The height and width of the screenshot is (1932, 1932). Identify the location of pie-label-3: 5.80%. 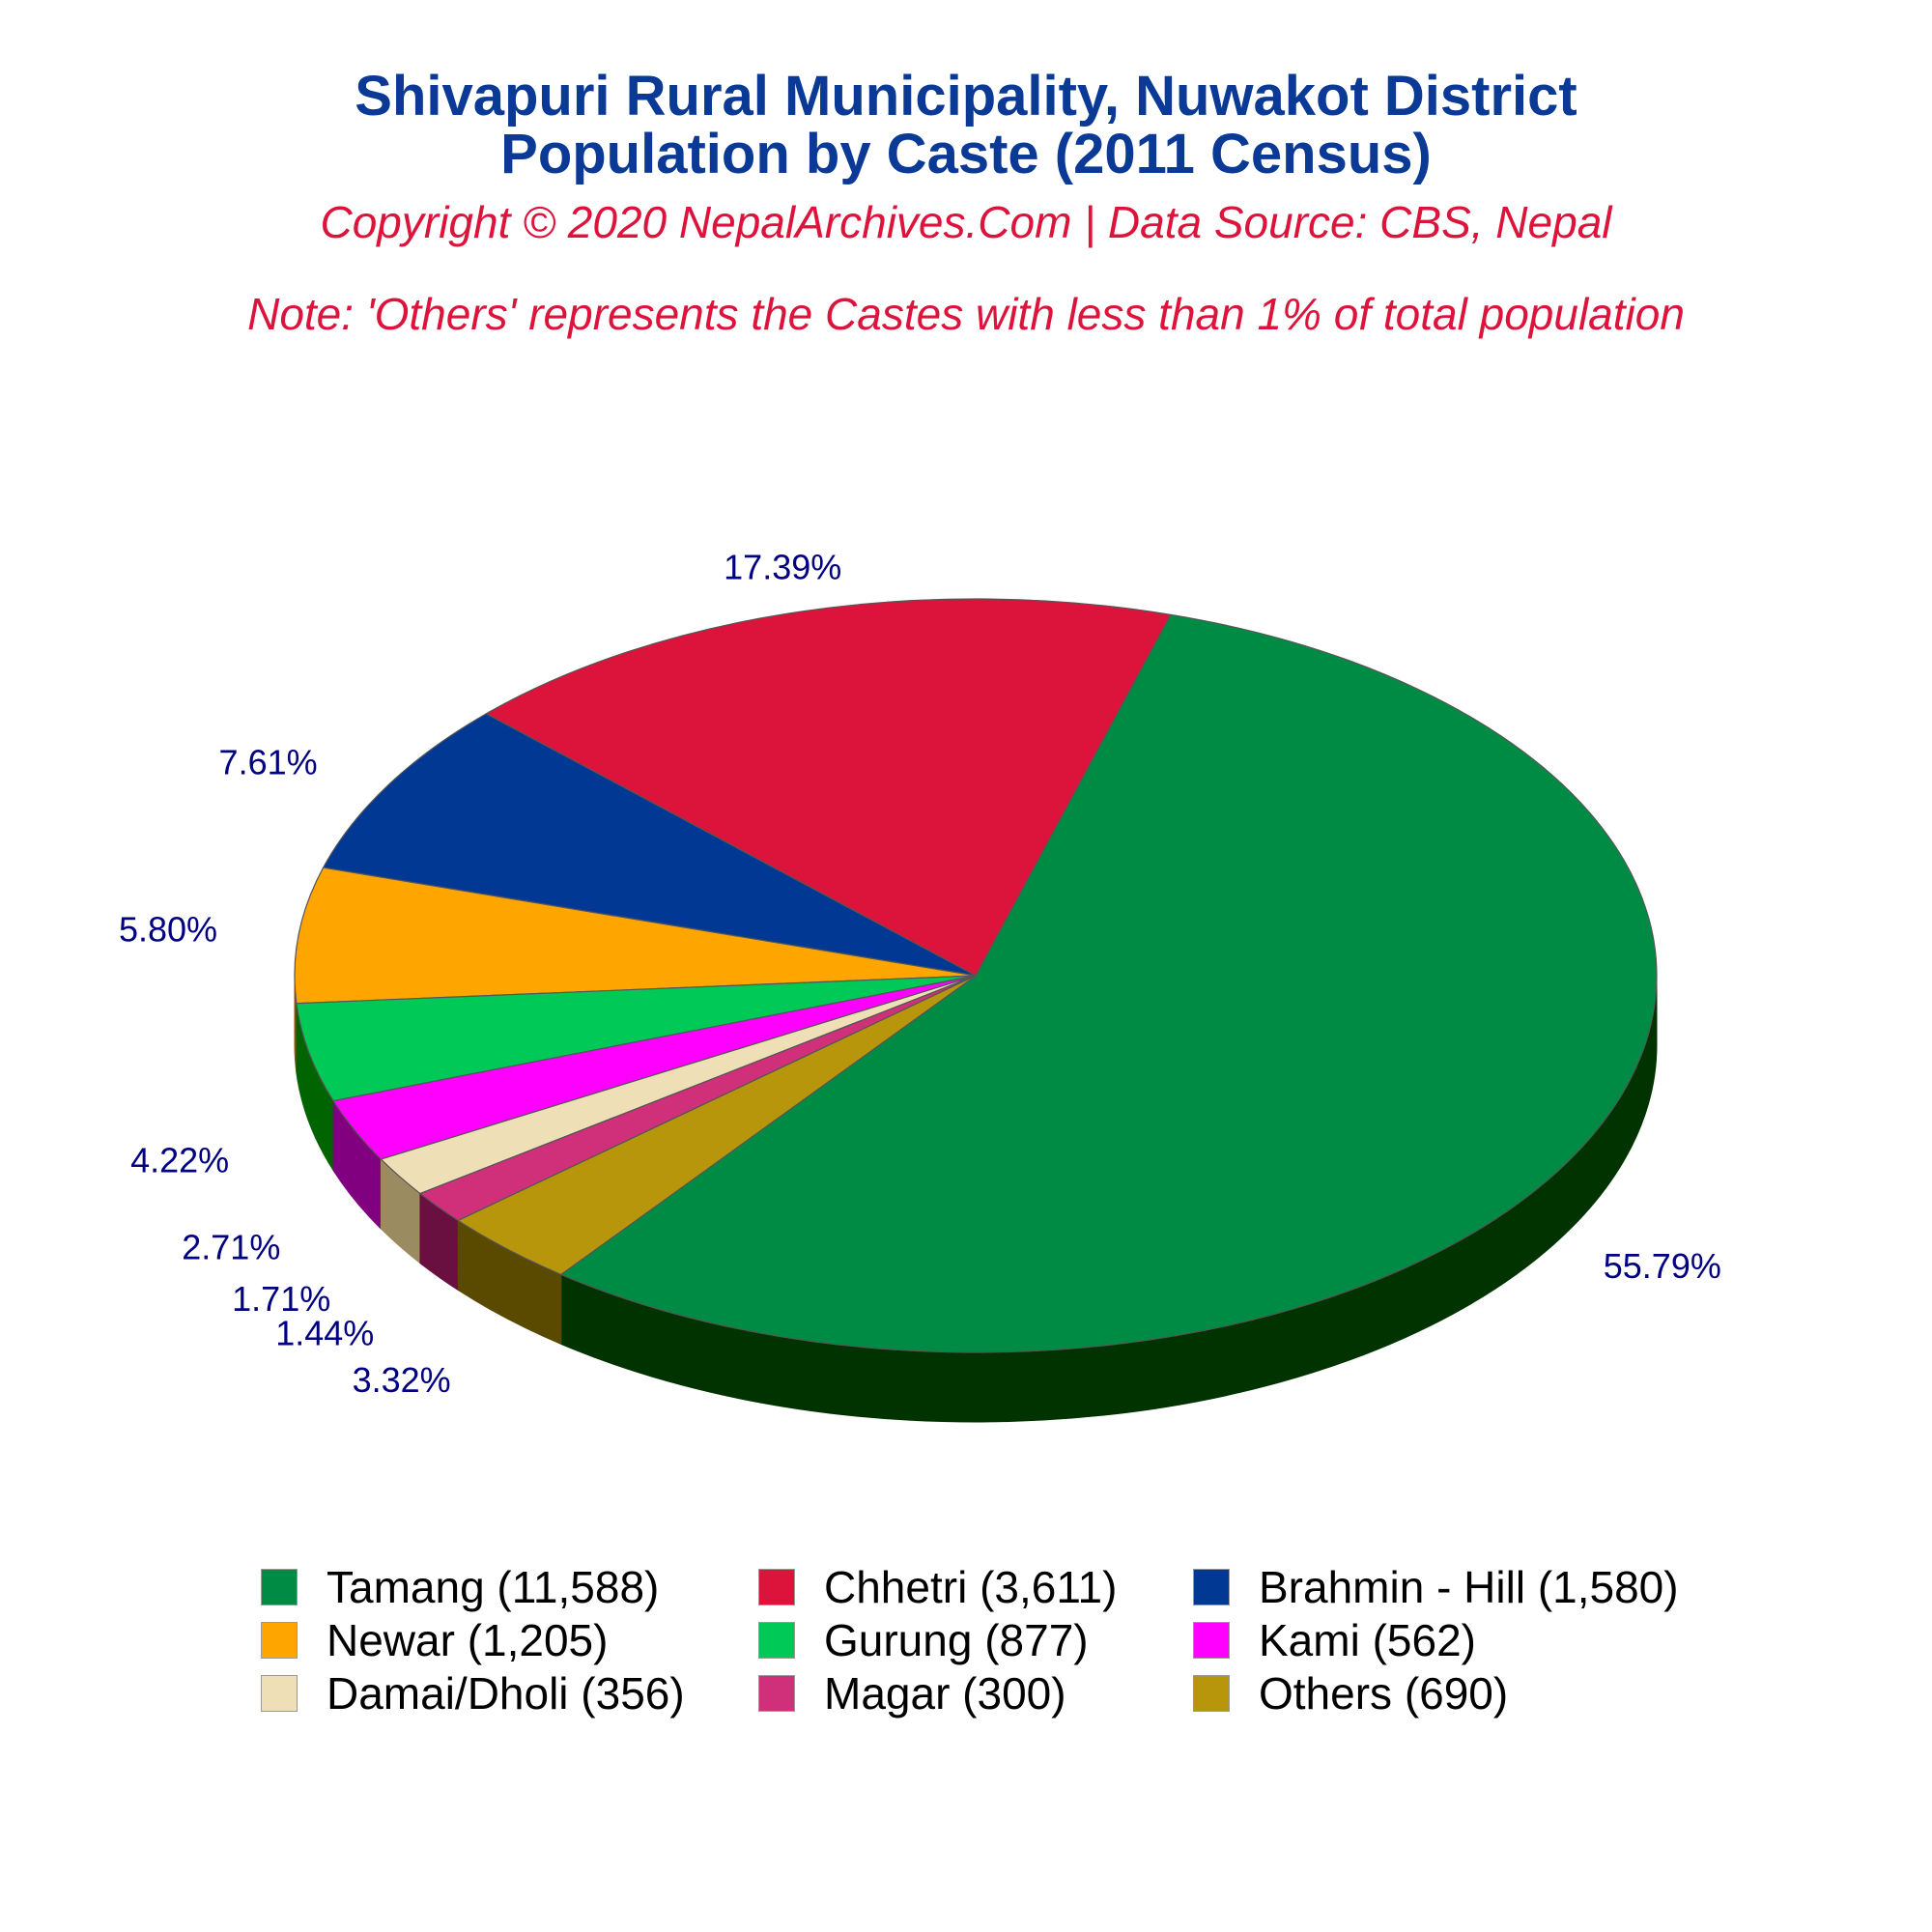
(168, 930).